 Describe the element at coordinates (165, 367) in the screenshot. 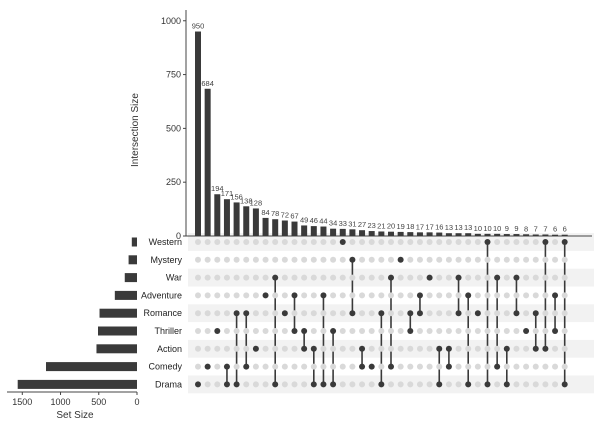

I see `set-label: Comedy` at that location.